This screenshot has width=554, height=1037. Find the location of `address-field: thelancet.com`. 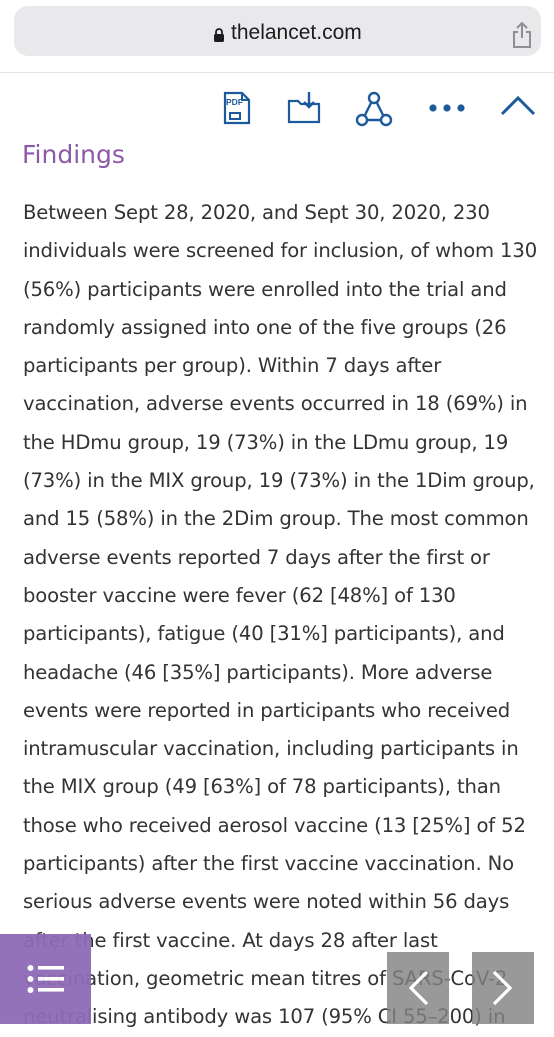

address-field: thelancet.com is located at coordinates (277, 31).